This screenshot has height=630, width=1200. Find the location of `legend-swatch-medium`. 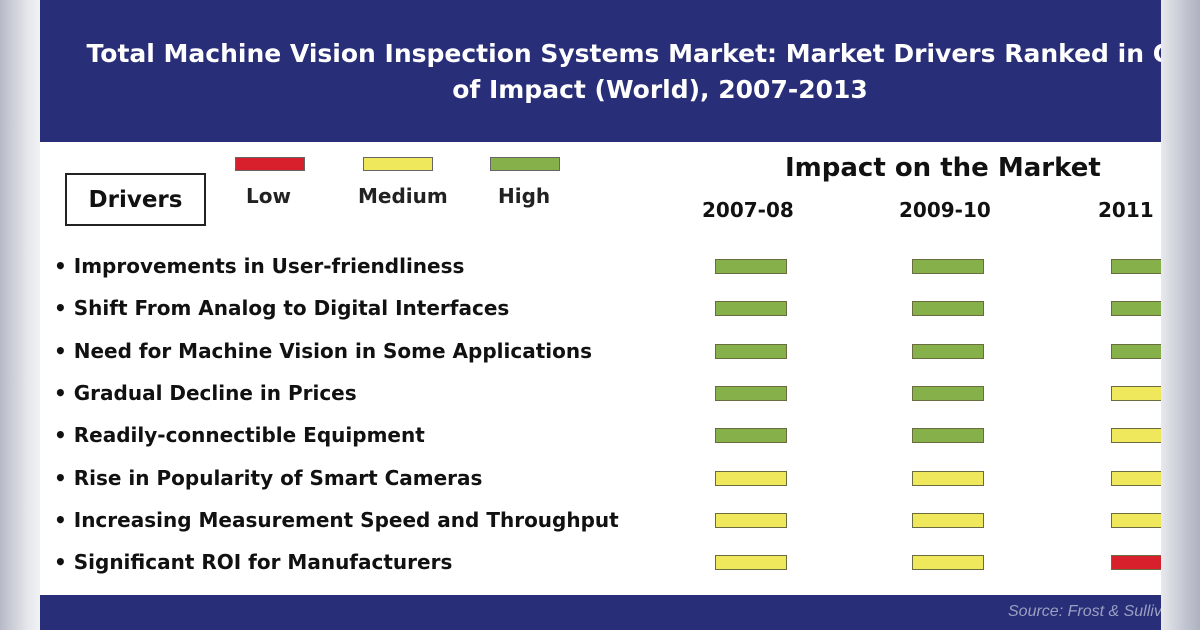

legend-swatch-medium is located at coordinates (398, 164).